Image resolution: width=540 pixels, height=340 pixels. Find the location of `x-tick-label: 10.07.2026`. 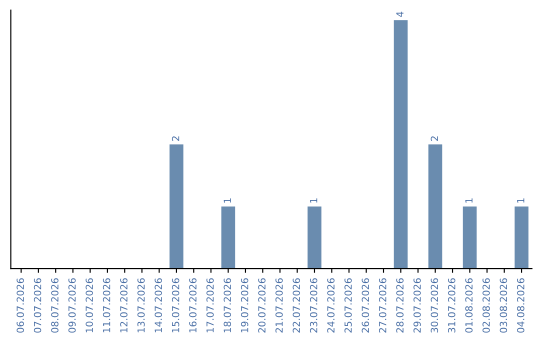

x-tick-label: 10.07.2026 is located at coordinates (89, 305).